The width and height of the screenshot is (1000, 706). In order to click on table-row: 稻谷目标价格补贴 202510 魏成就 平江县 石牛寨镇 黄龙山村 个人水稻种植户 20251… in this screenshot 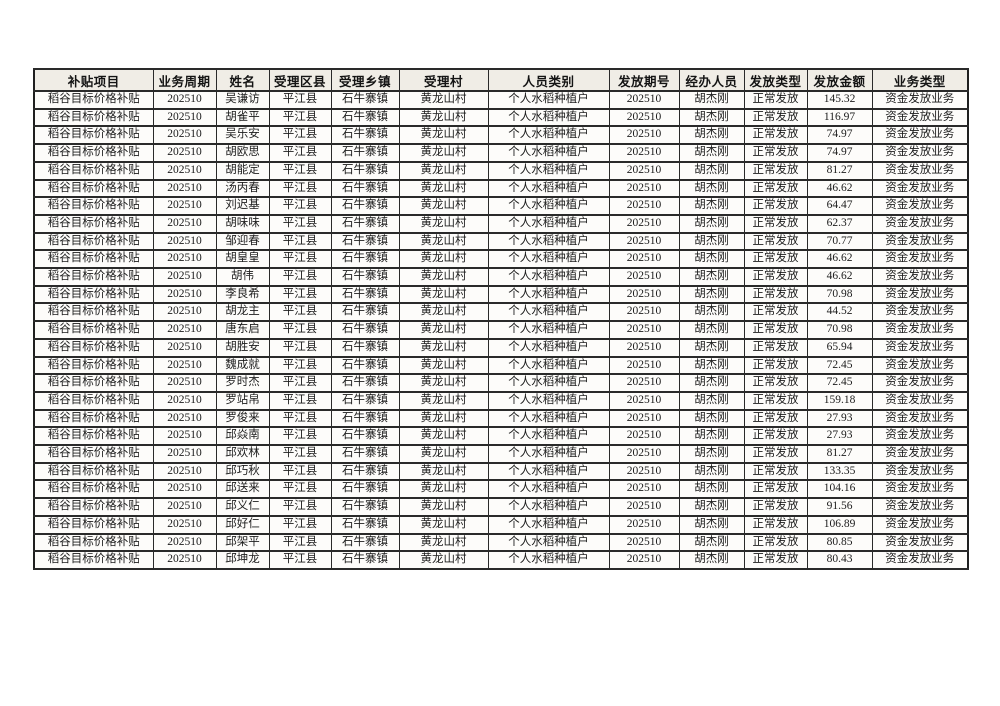, I will do `click(501, 365)`.